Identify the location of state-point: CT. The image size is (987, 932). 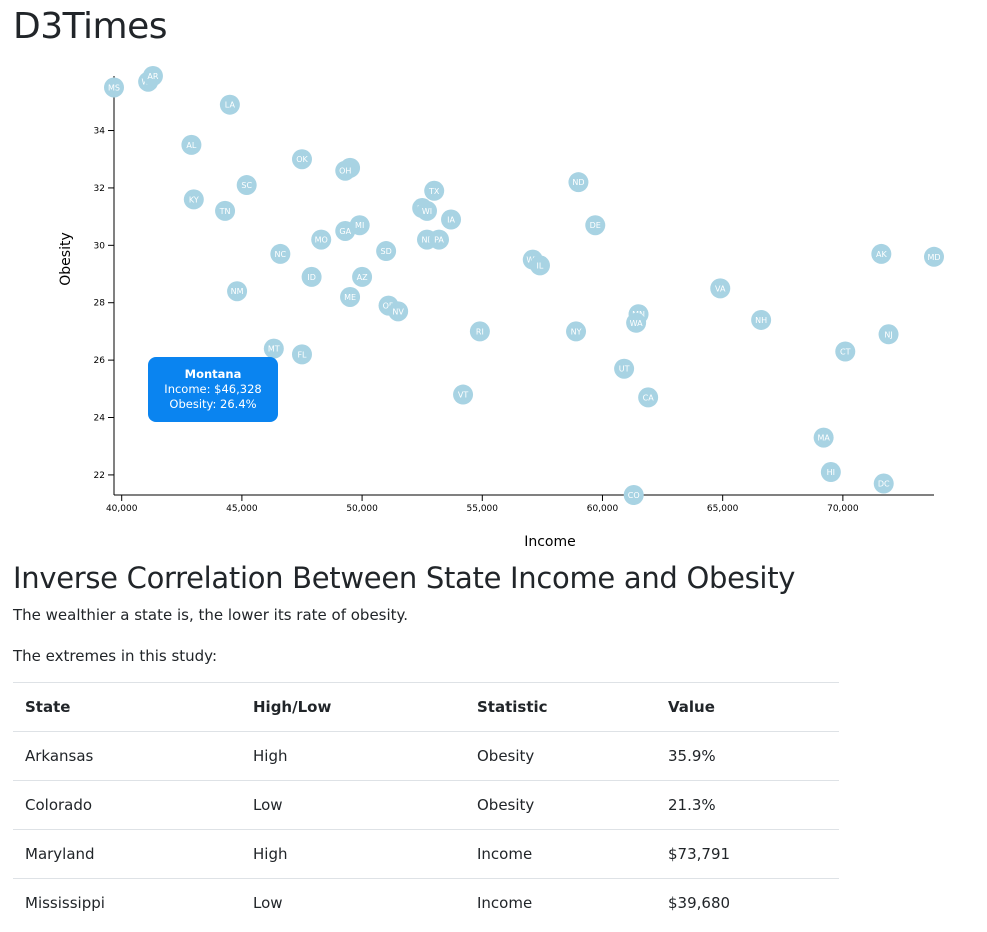
(845, 351).